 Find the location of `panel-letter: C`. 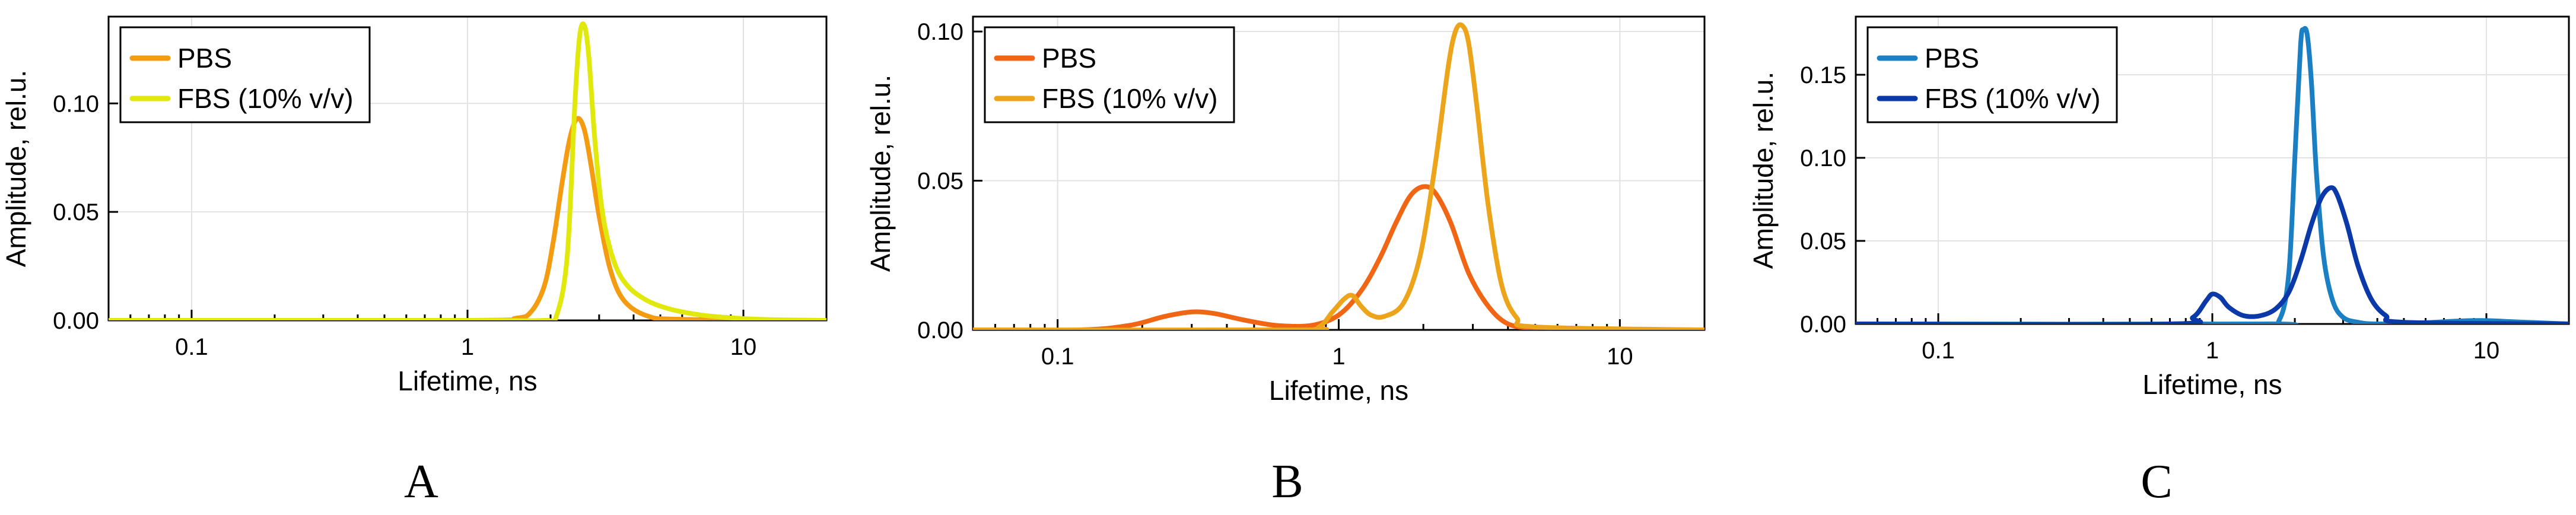

panel-letter: C is located at coordinates (2156, 482).